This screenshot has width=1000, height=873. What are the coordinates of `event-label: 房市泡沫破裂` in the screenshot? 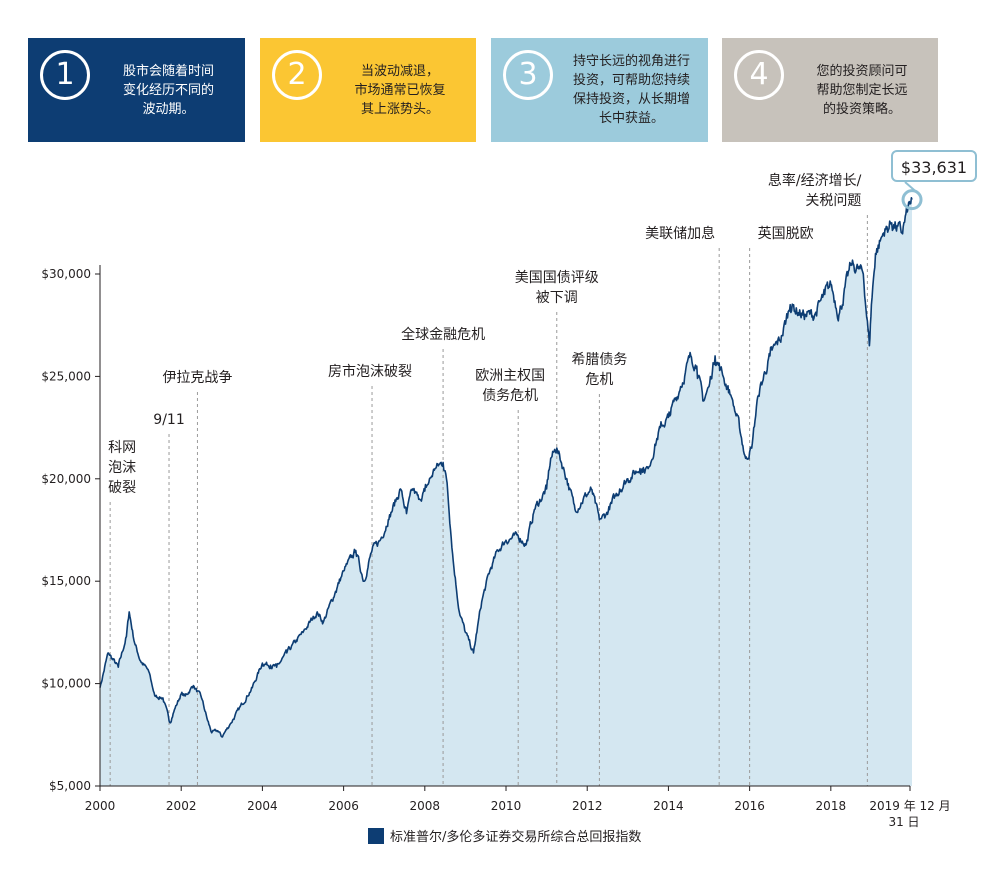 It's located at (370, 371).